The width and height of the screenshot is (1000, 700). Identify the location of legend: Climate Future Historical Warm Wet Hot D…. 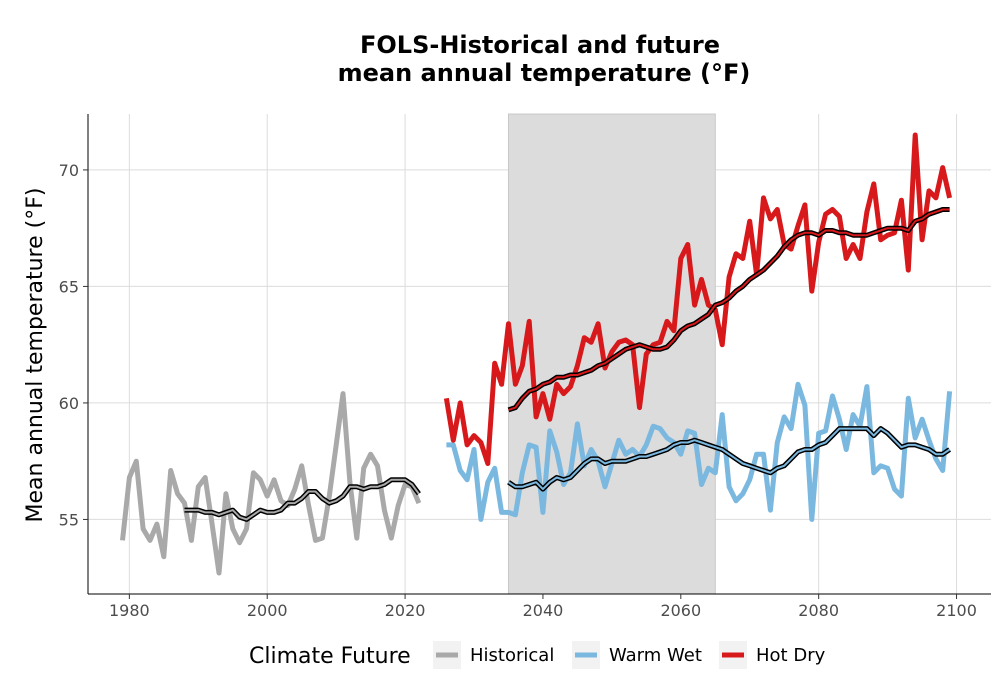
(537, 655).